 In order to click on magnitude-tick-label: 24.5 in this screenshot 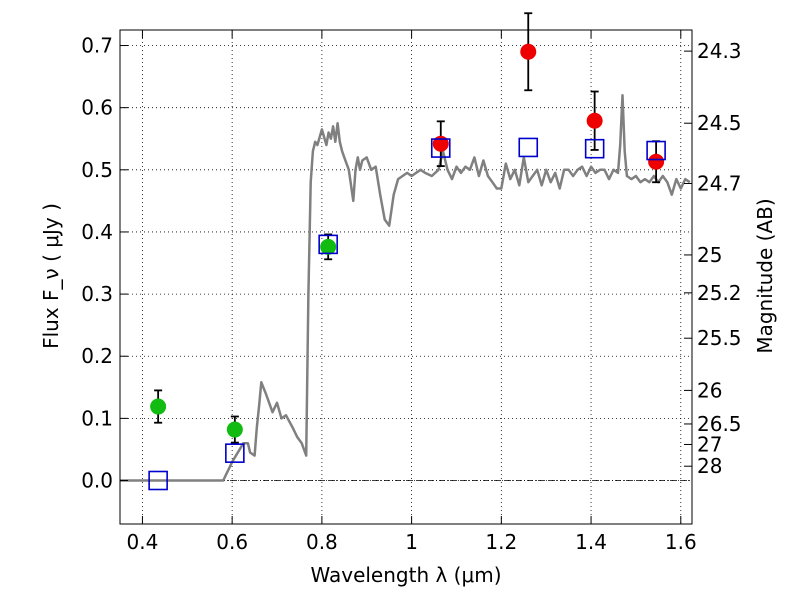, I will do `click(719, 123)`.